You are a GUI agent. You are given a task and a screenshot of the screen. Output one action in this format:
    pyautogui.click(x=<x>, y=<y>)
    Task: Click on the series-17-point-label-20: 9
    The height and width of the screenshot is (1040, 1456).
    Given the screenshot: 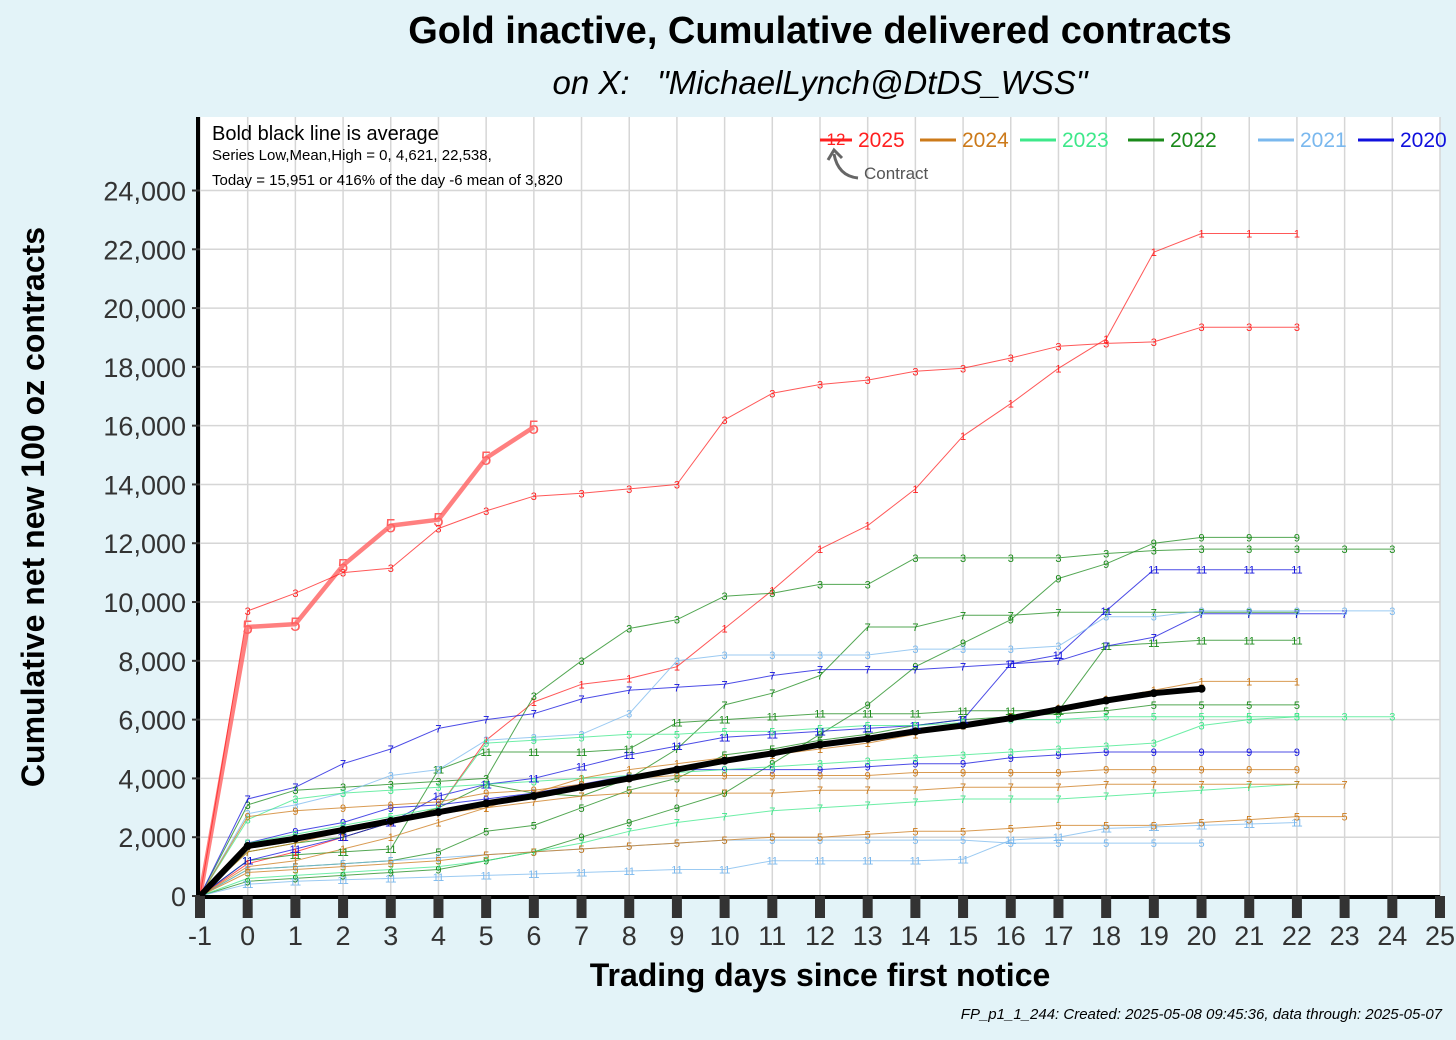 What is the action you would take?
    pyautogui.click(x=1154, y=771)
    